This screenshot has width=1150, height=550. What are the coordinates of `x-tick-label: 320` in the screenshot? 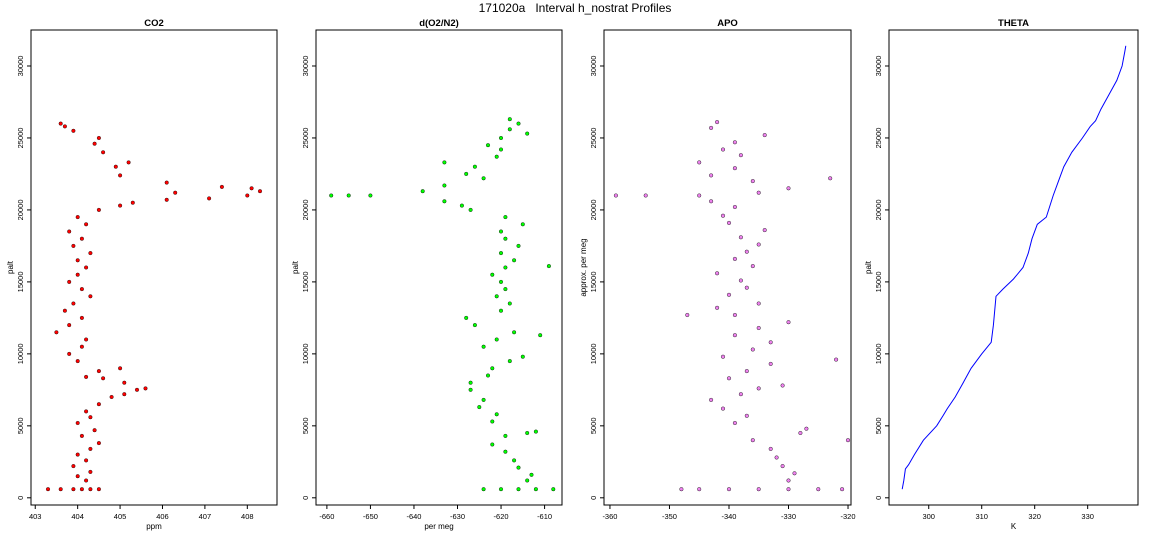 It's located at (1034, 516).